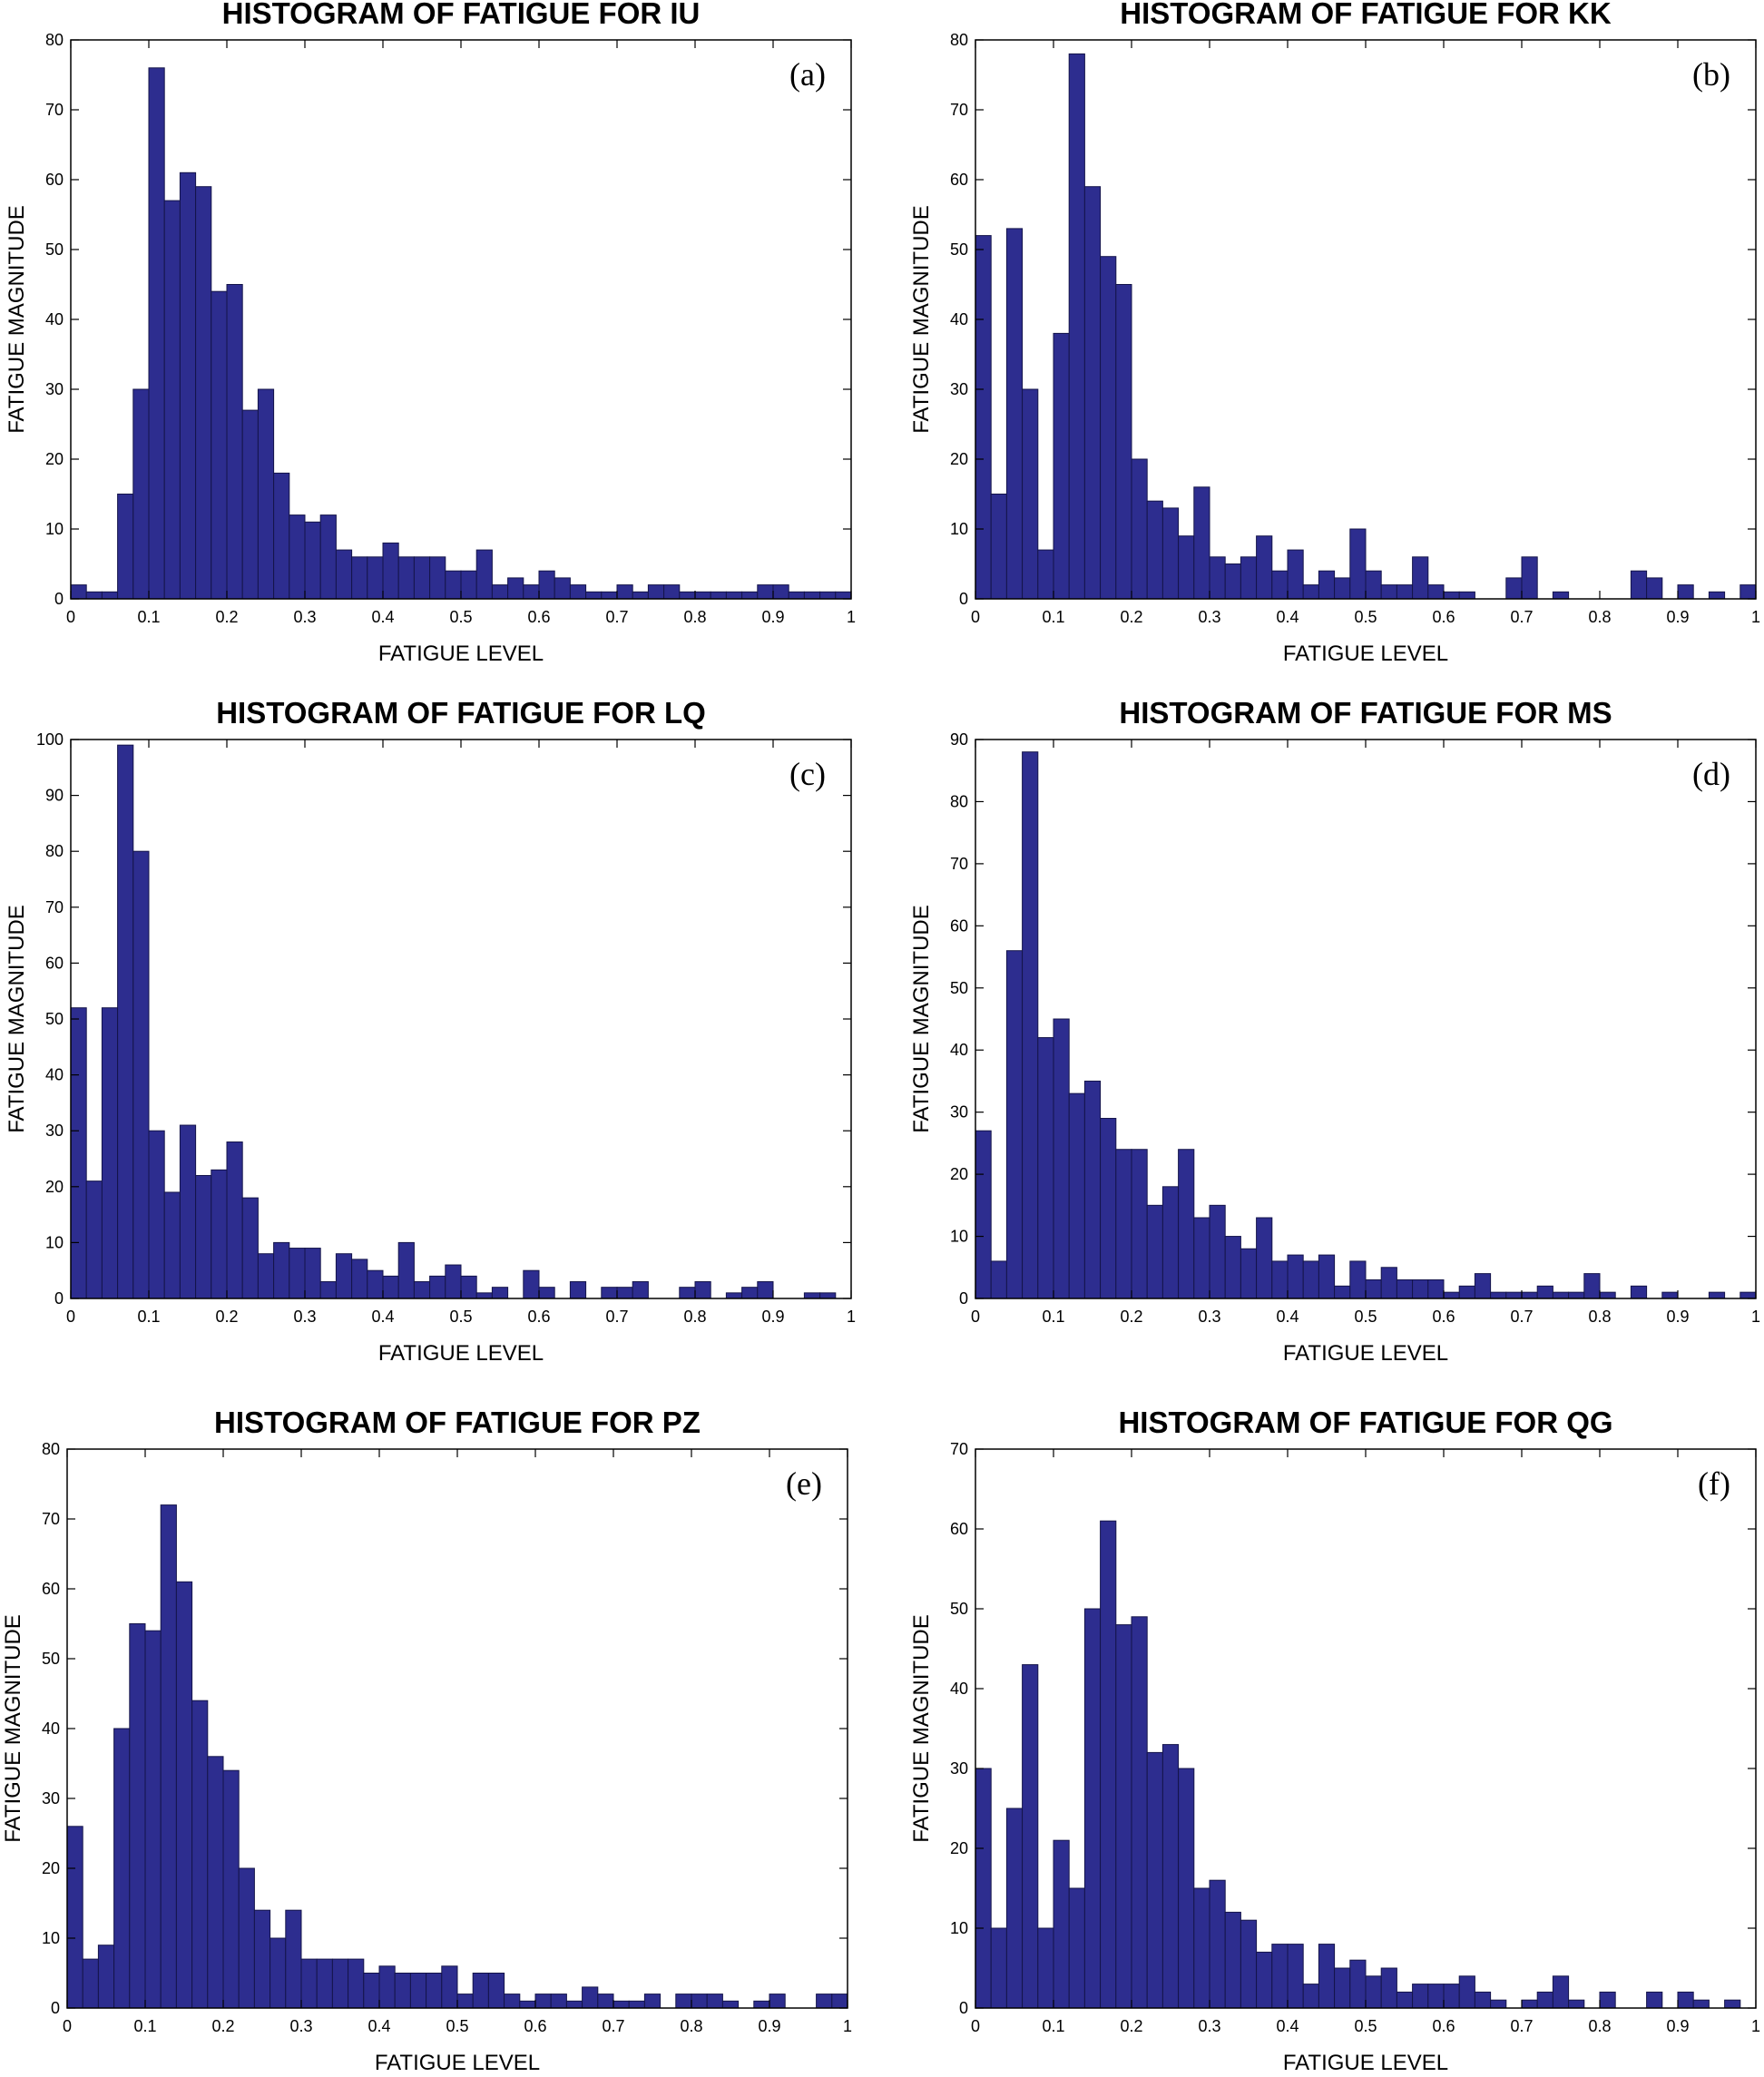  I want to click on y-tick-label: 40, so click(51, 1728).